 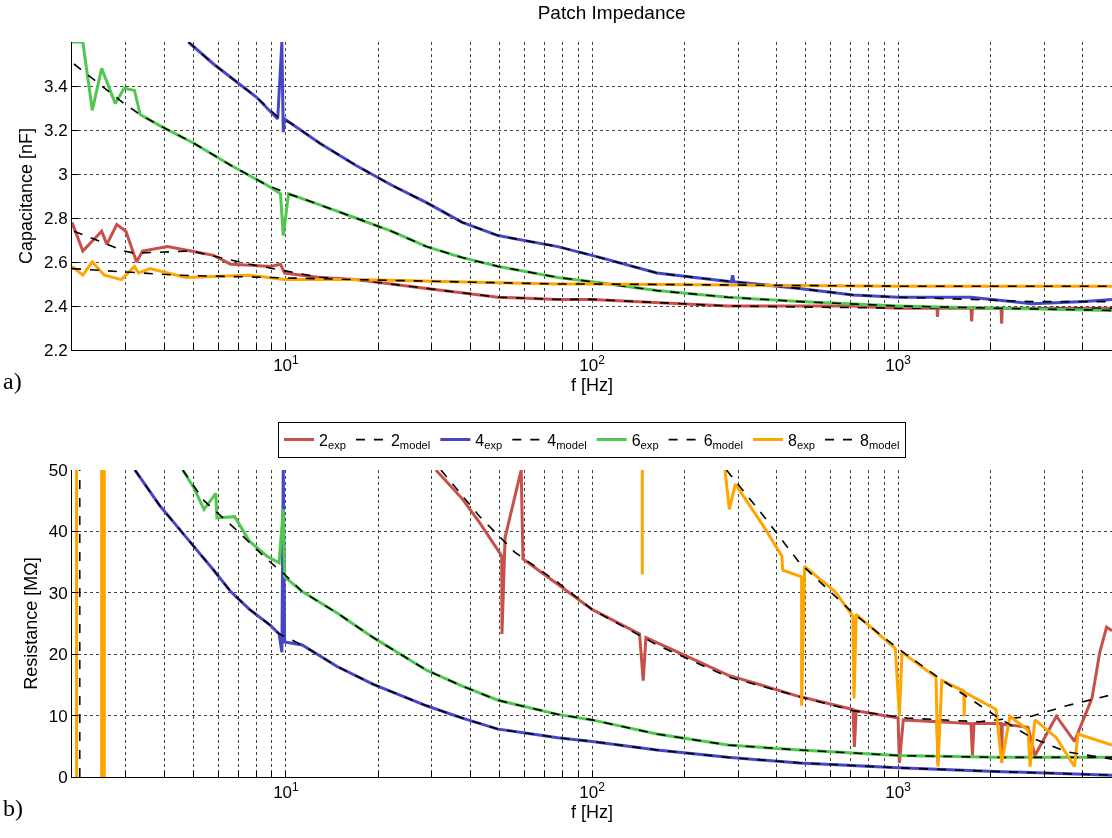 I want to click on y-tick-label: 40, so click(x=58, y=532).